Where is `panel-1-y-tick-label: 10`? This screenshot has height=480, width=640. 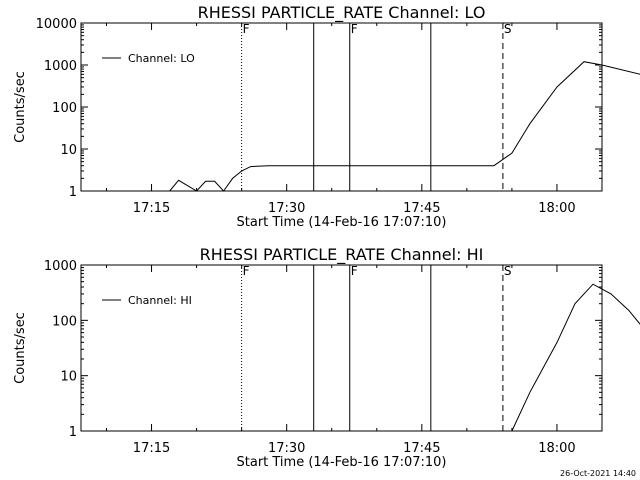
panel-1-y-tick-label: 10 is located at coordinates (68, 150).